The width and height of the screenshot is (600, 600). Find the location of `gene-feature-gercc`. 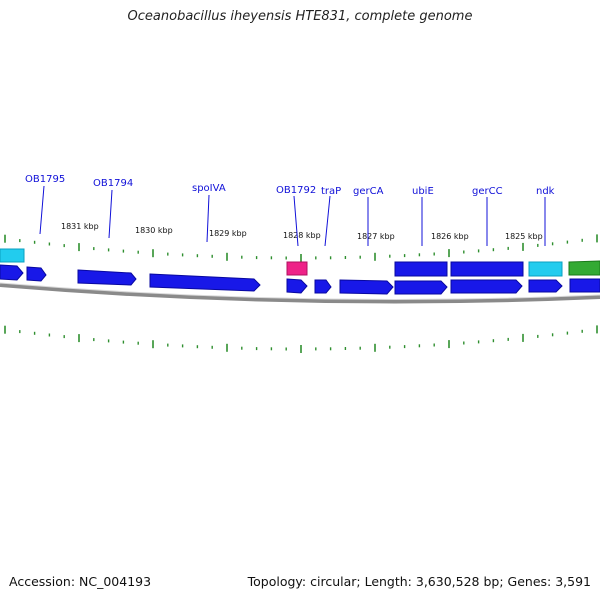

gene-feature-gercc is located at coordinates (487, 269).